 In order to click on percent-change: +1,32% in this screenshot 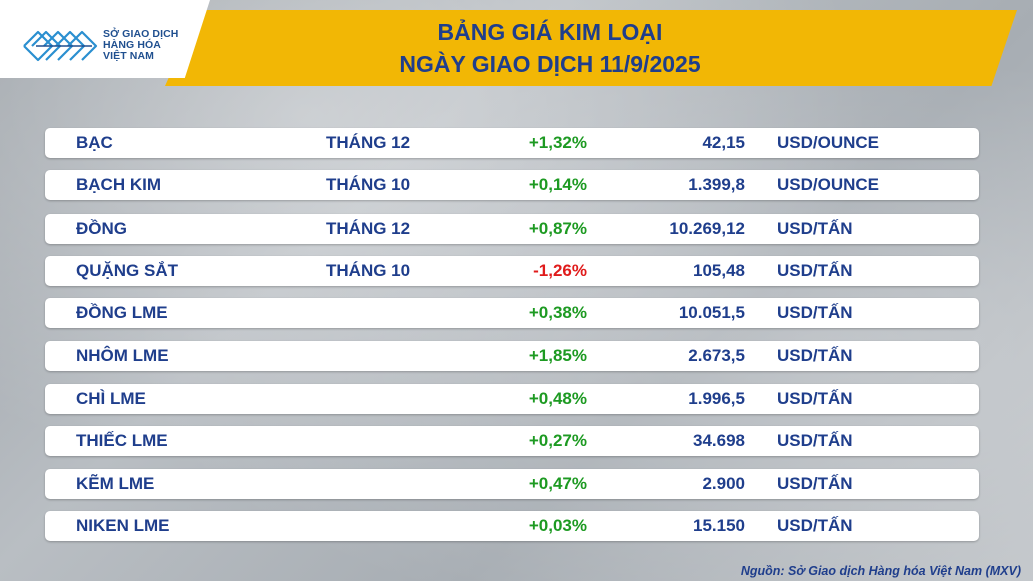, I will do `click(557, 142)`.